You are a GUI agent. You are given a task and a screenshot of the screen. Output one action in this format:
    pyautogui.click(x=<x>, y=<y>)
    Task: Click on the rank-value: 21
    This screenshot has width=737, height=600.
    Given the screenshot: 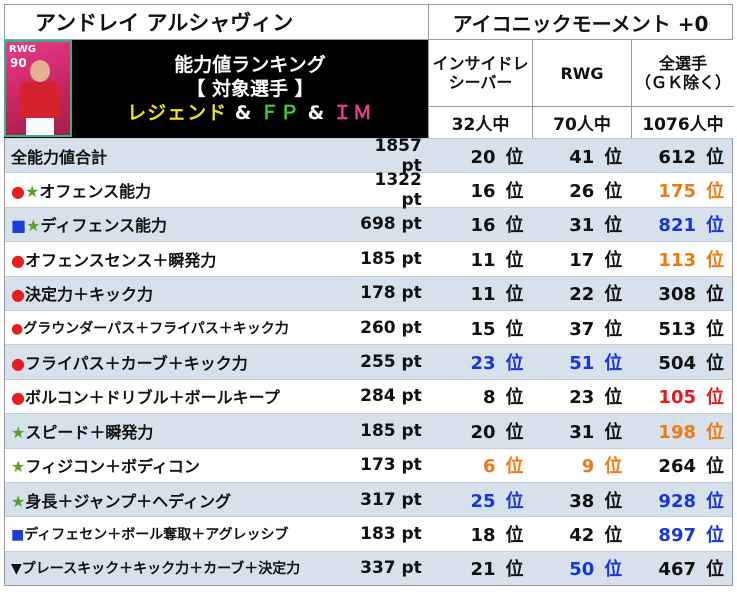 What is the action you would take?
    pyautogui.click(x=483, y=570)
    